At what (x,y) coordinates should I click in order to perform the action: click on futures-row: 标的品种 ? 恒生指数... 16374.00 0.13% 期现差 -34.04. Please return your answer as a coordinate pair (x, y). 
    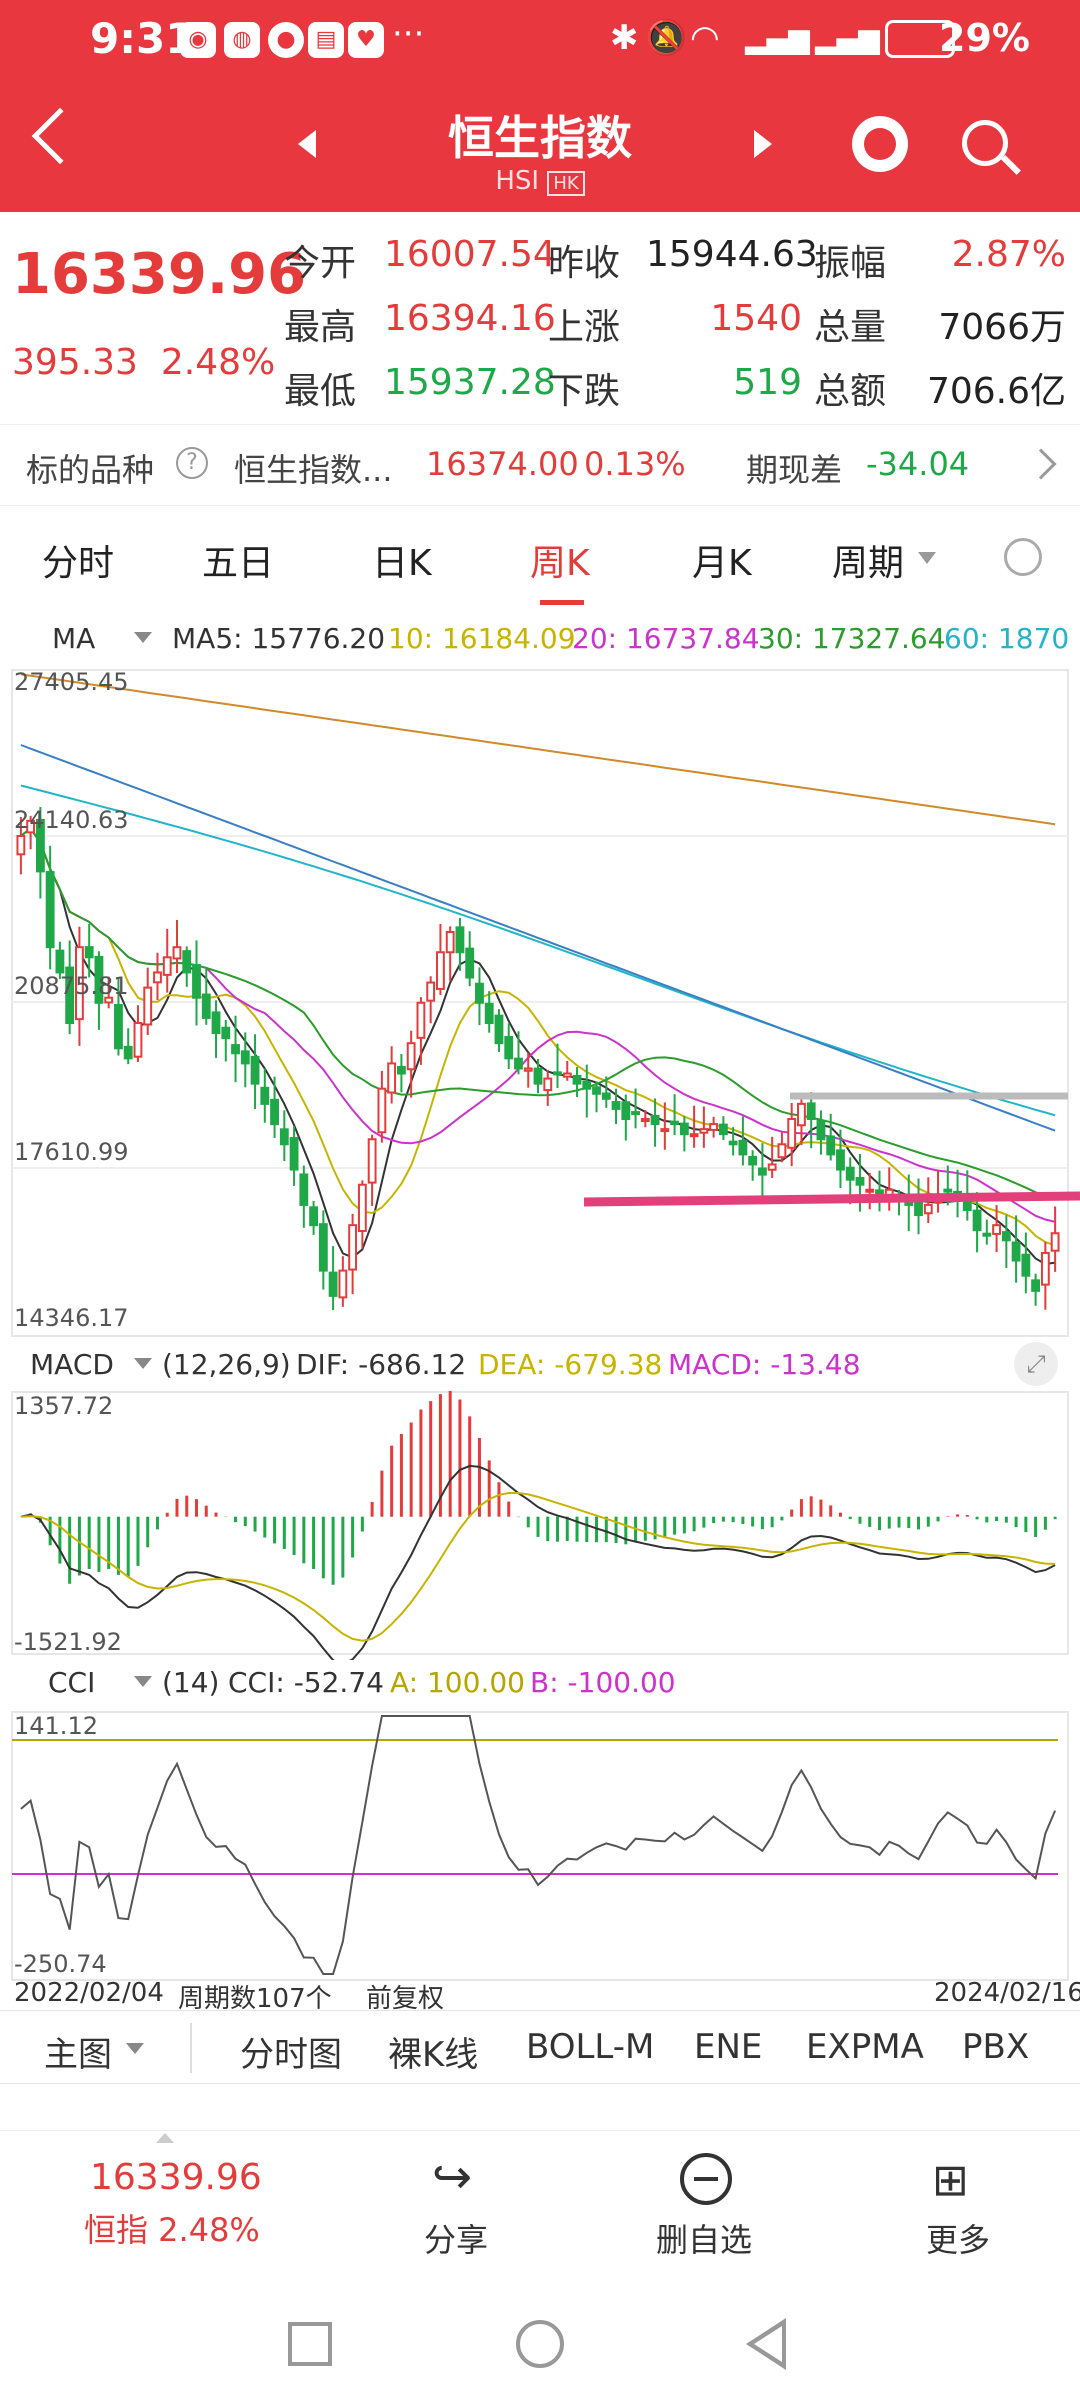
    Looking at the image, I should click on (540, 465).